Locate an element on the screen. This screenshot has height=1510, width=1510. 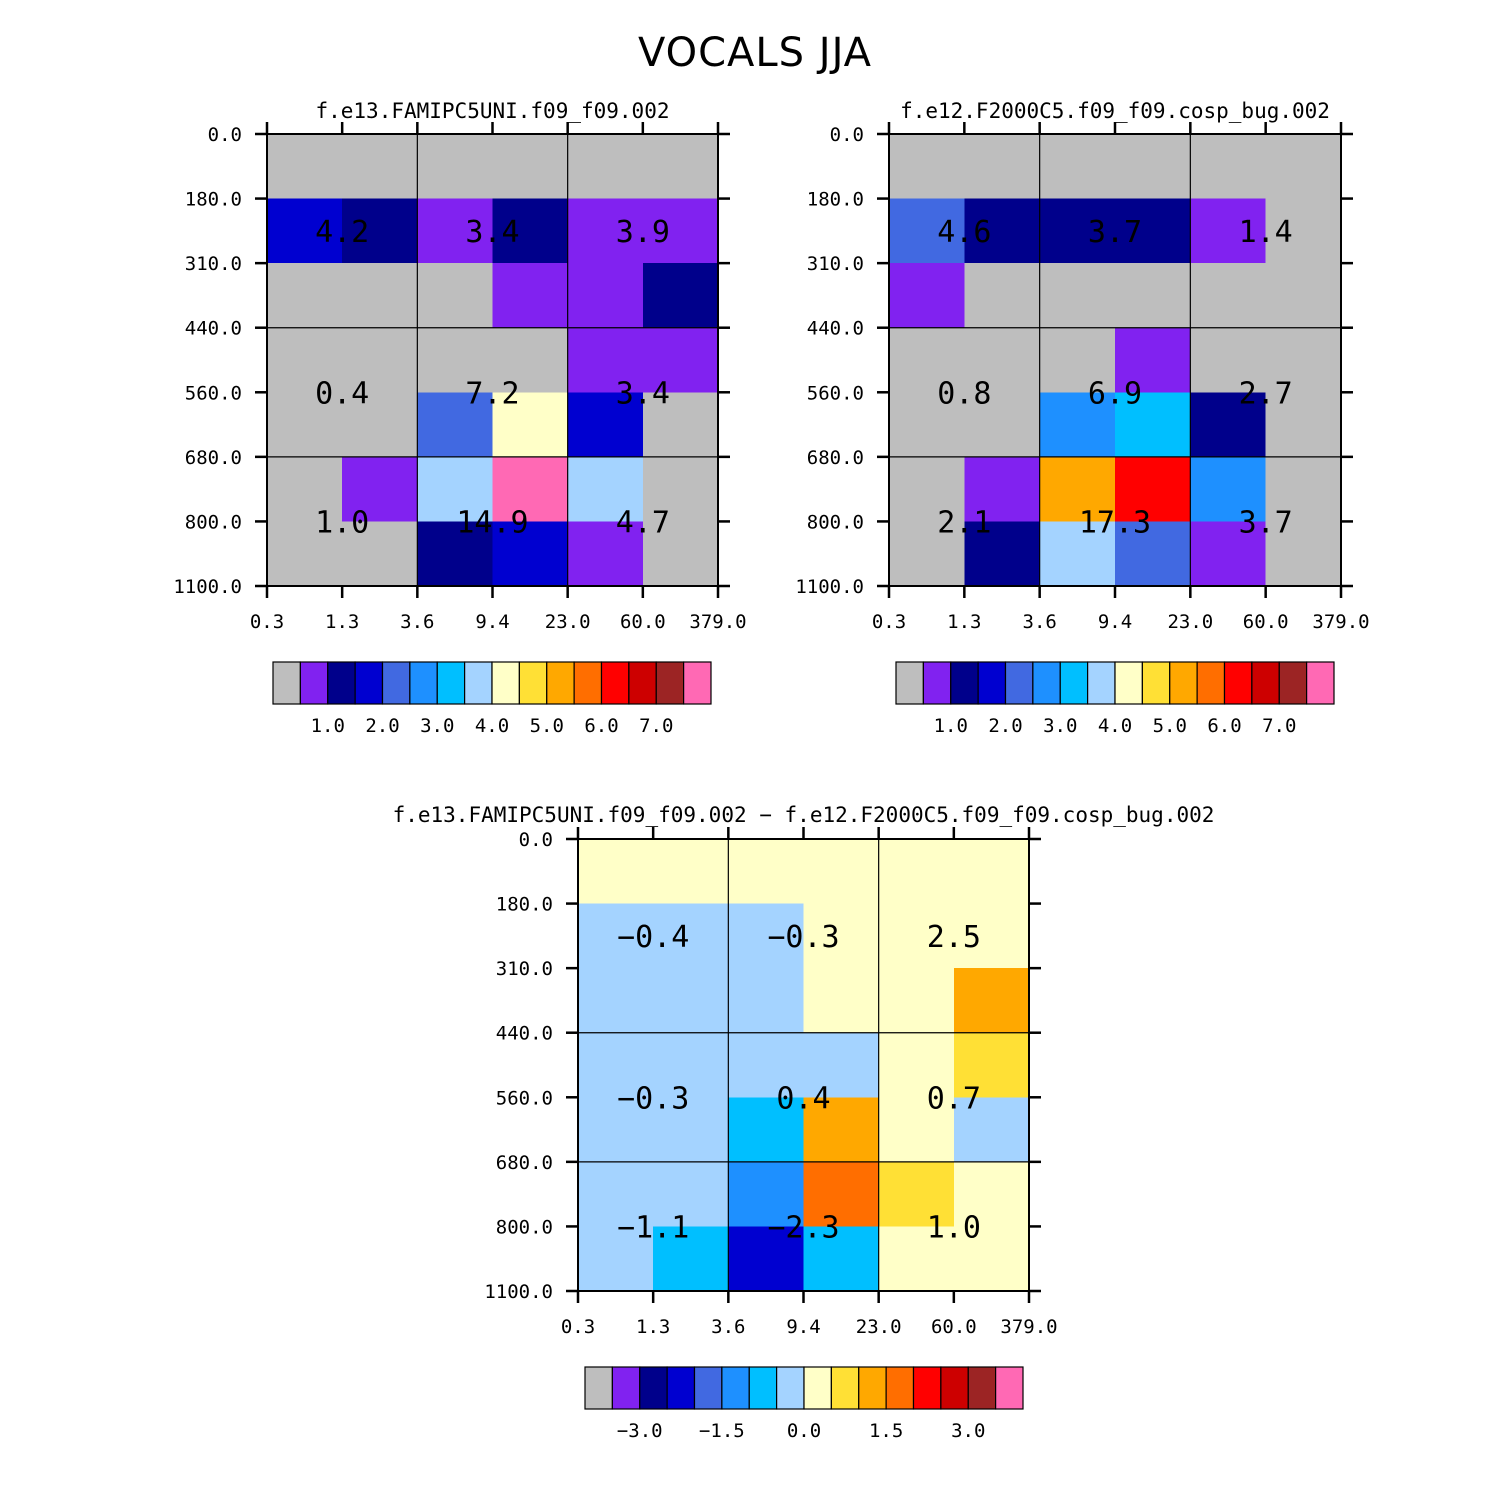
box-value-label: 3.7 is located at coordinates (1266, 522).